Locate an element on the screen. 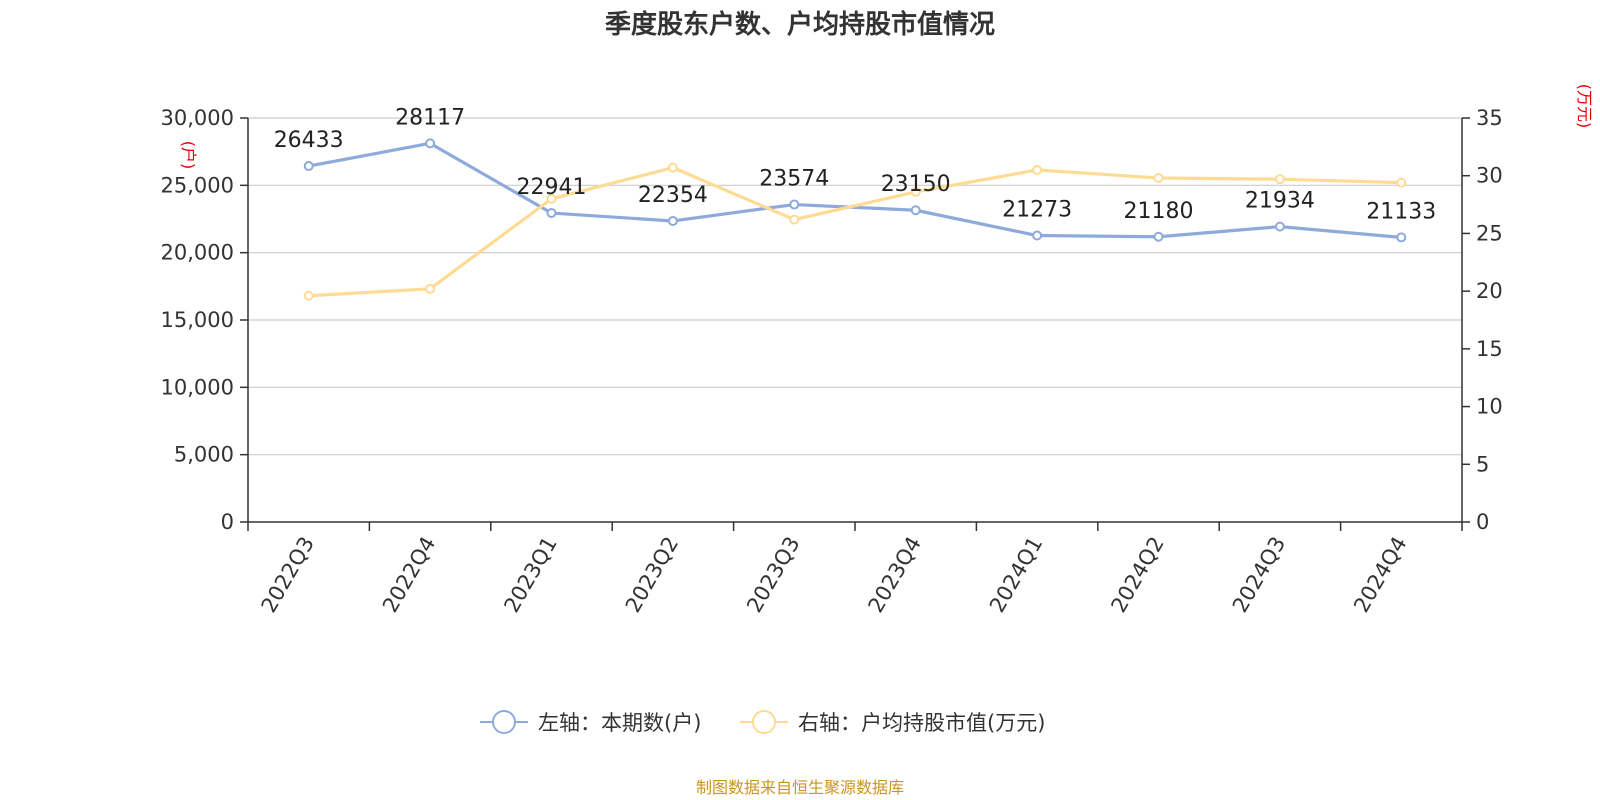 The height and width of the screenshot is (800, 1600). chart-title: 季度股东户数、户均持股市值情况 is located at coordinates (800, 24).